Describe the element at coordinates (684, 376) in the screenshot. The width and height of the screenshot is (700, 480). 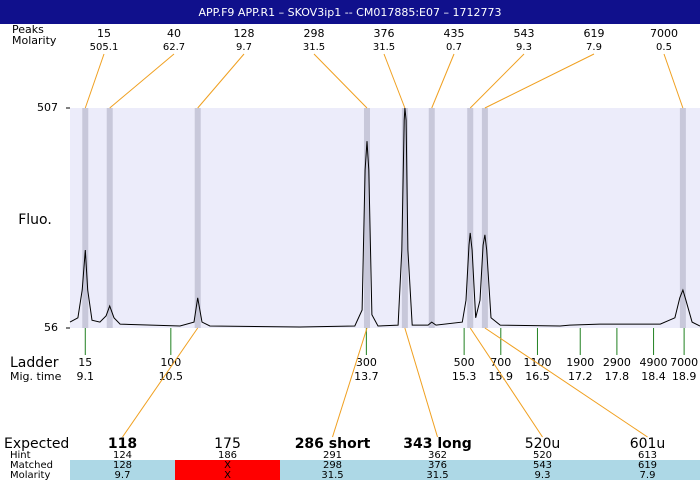
I see `mig-time: 18.9` at that location.